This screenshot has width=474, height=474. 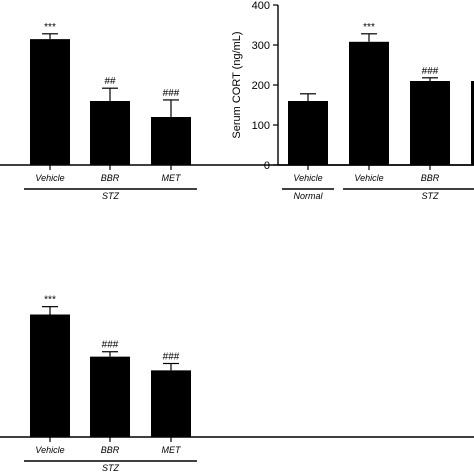 I want to click on y-tick-label: 100, so click(x=261, y=126).